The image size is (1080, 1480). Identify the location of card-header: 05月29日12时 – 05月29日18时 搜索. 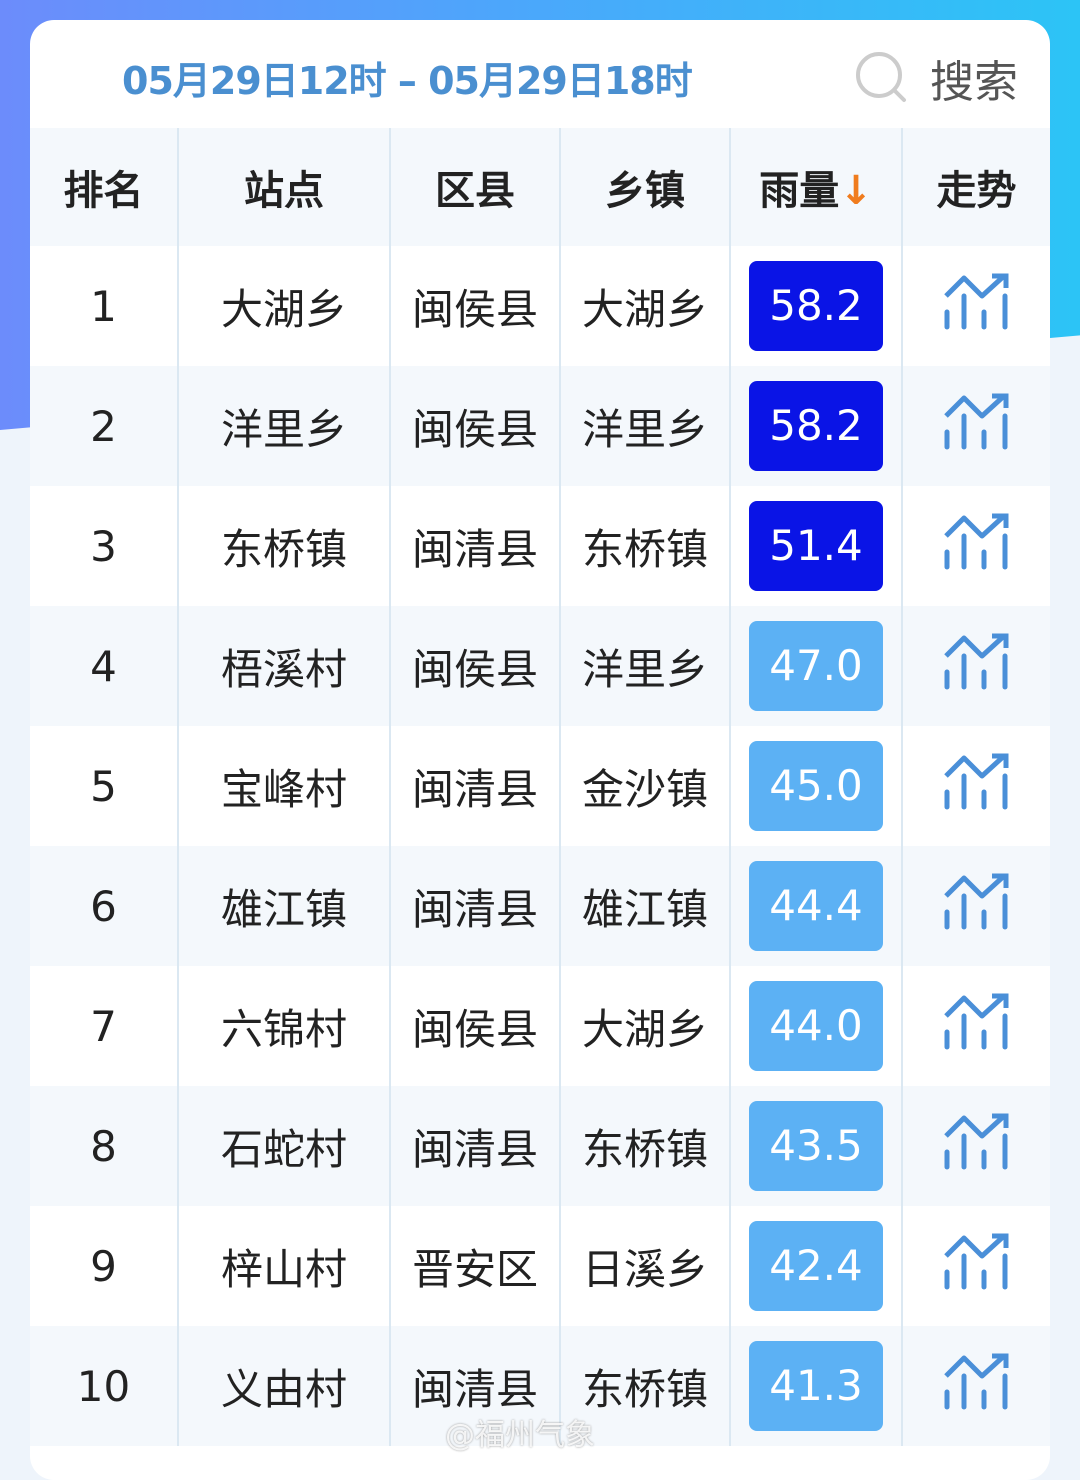
(540, 74).